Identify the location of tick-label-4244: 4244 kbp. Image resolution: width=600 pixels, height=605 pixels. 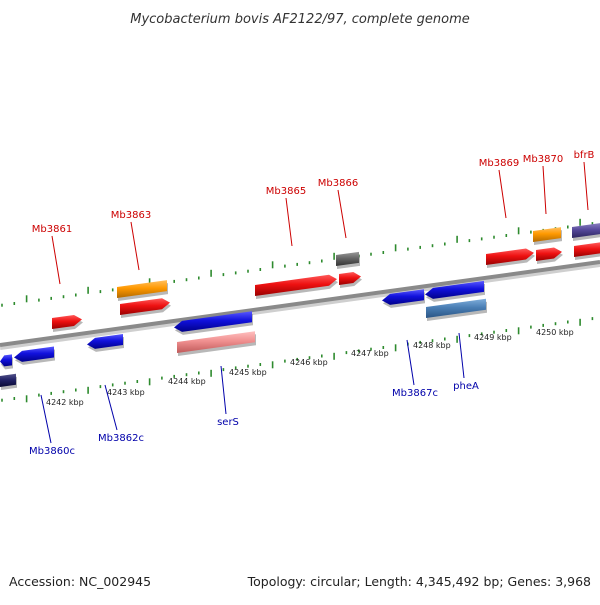
(187, 381).